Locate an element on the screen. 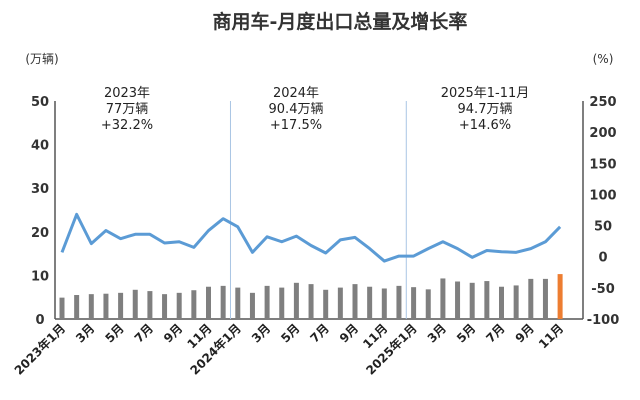 This screenshot has width=640, height=400. right-tick-label: 200 is located at coordinates (602, 133).